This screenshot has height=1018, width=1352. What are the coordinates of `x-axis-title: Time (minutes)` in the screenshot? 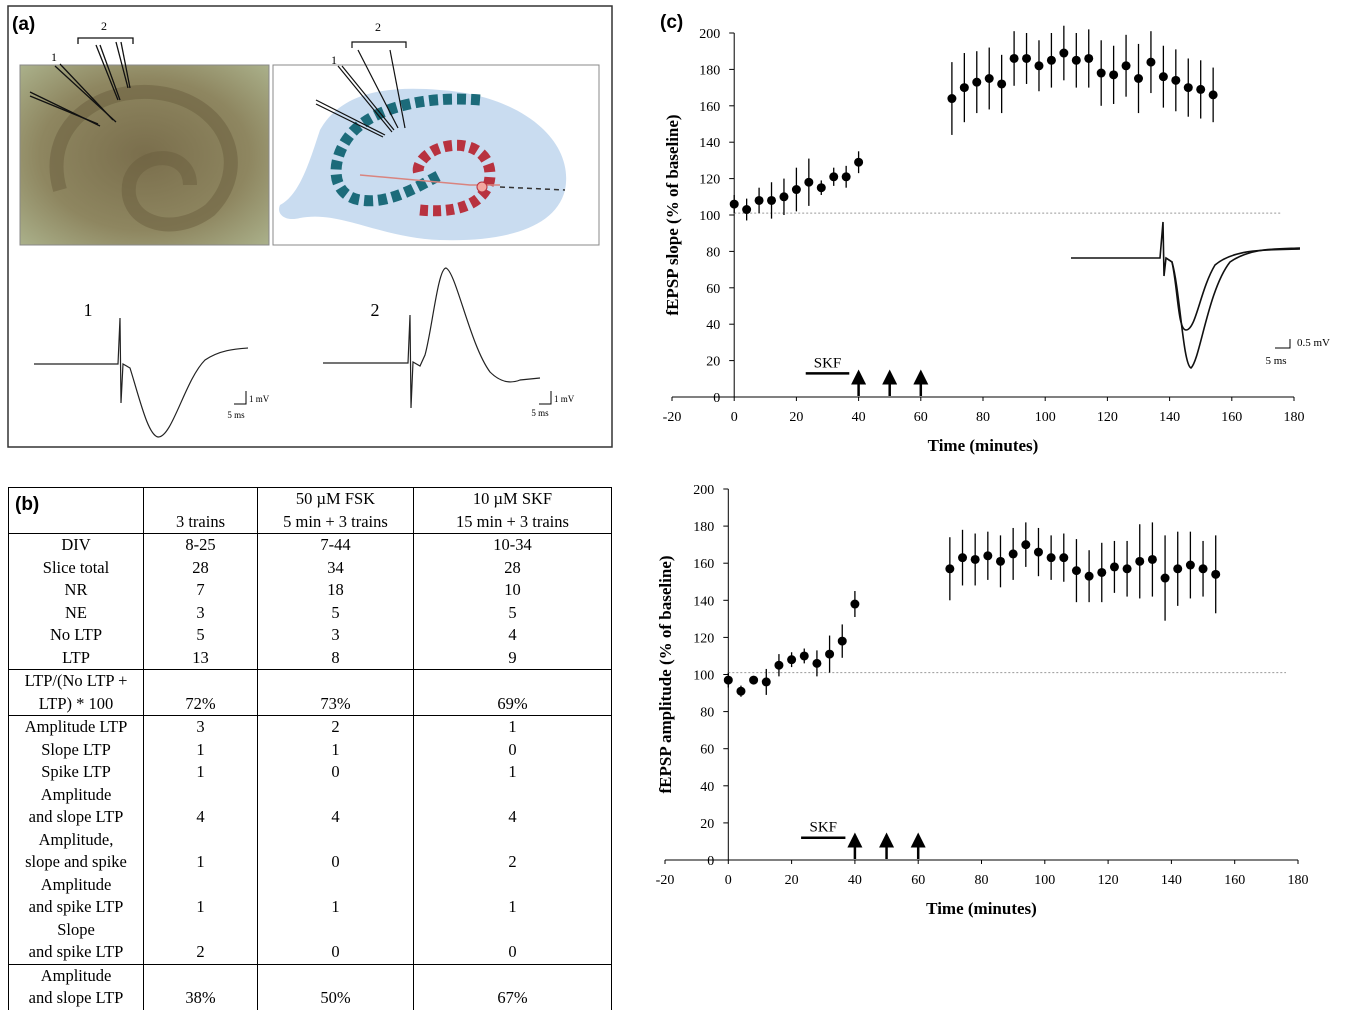 It's located at (983, 445).